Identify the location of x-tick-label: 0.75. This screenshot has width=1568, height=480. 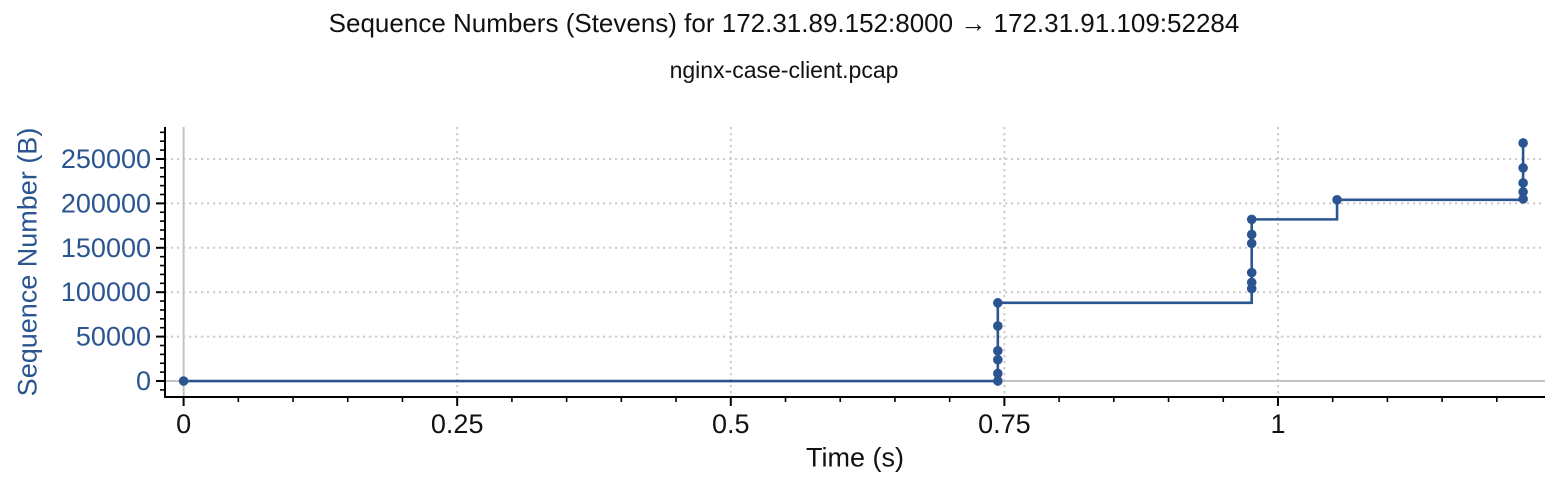
(1004, 424).